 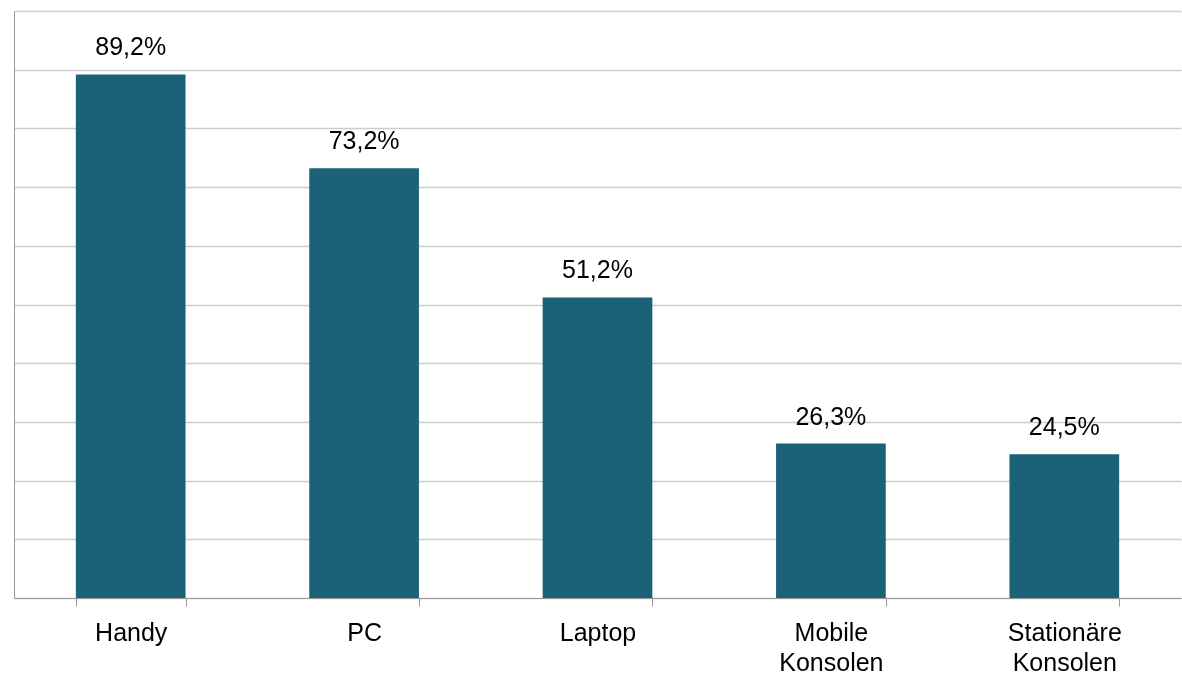 I want to click on data-label: 51,2%, so click(x=597, y=269).